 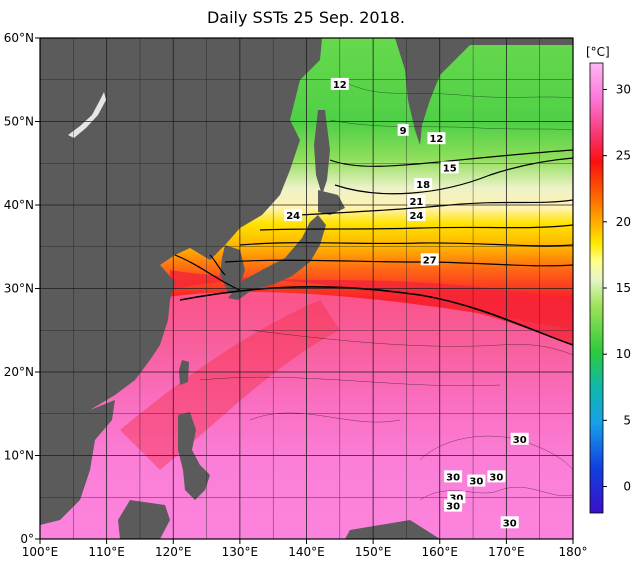 What do you see at coordinates (194, 456) in the screenshot?
I see `philippines` at bounding box center [194, 456].